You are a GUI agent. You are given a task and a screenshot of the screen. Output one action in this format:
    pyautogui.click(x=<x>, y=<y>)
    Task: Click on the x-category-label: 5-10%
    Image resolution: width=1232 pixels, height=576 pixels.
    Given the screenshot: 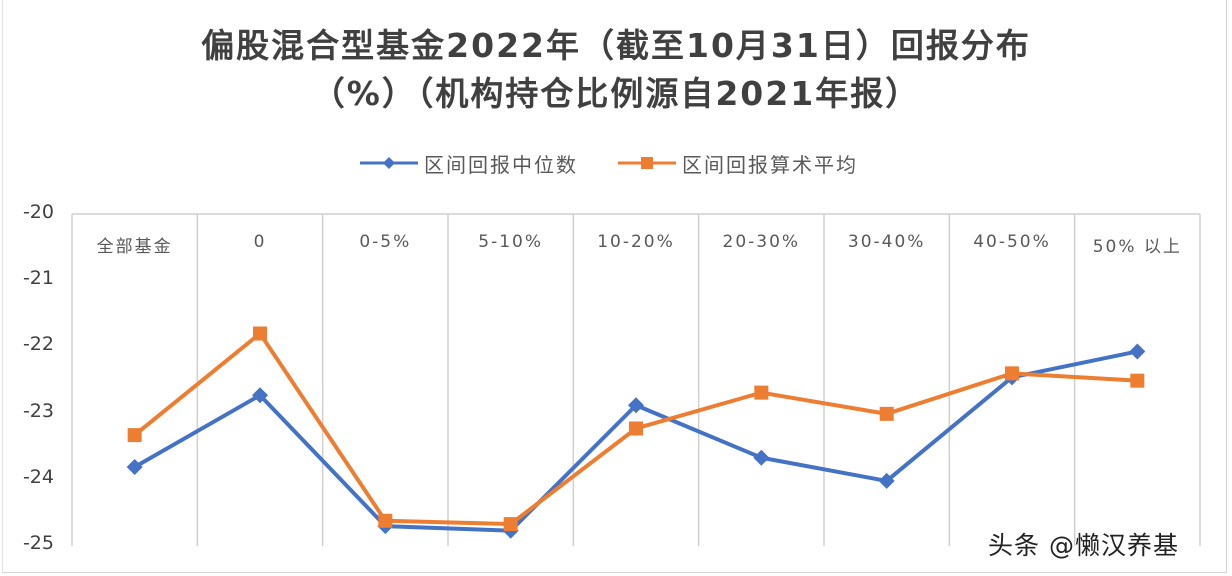 What is the action you would take?
    pyautogui.click(x=511, y=242)
    